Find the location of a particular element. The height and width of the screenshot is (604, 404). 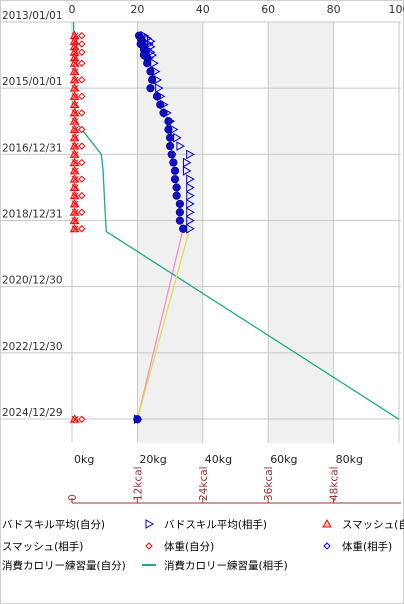

date-tick-label: 2024/12/29 is located at coordinates (32, 413).